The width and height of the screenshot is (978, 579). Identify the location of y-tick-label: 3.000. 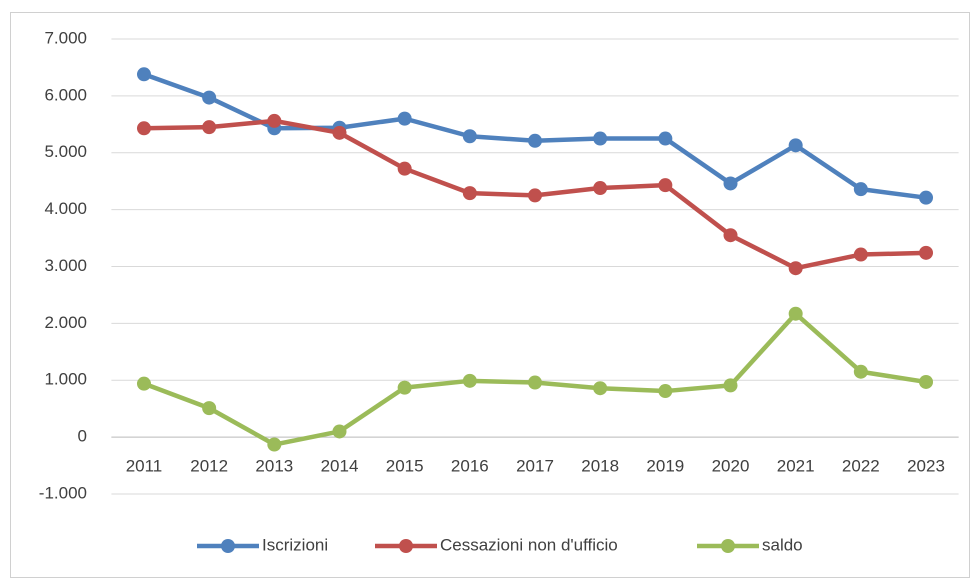
(65, 265).